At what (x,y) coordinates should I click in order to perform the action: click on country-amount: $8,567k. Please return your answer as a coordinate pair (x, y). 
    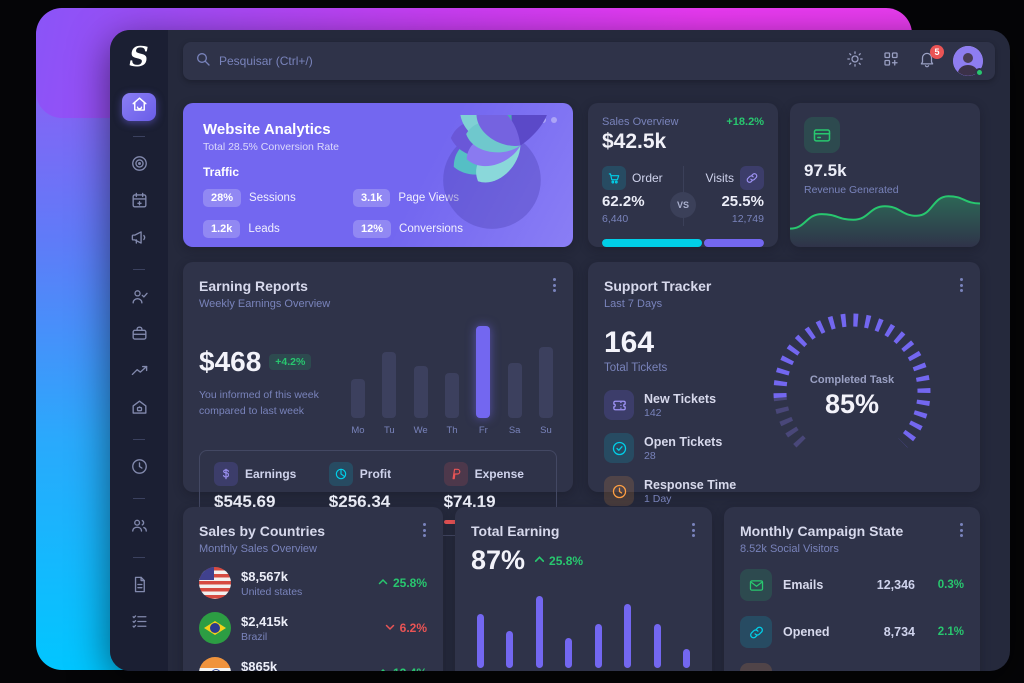
    Looking at the image, I should click on (264, 576).